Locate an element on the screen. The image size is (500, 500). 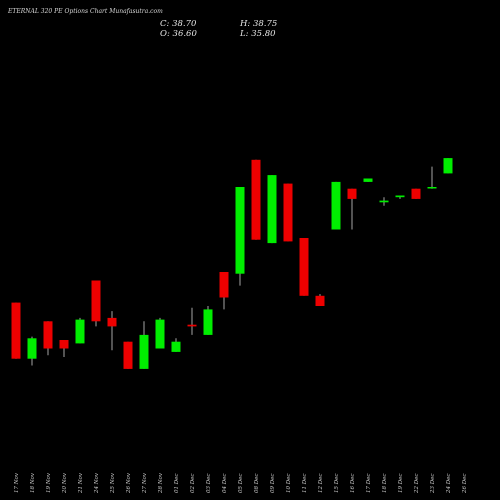
x-tick-label: 25 Nov is located at coordinates (113, 483).